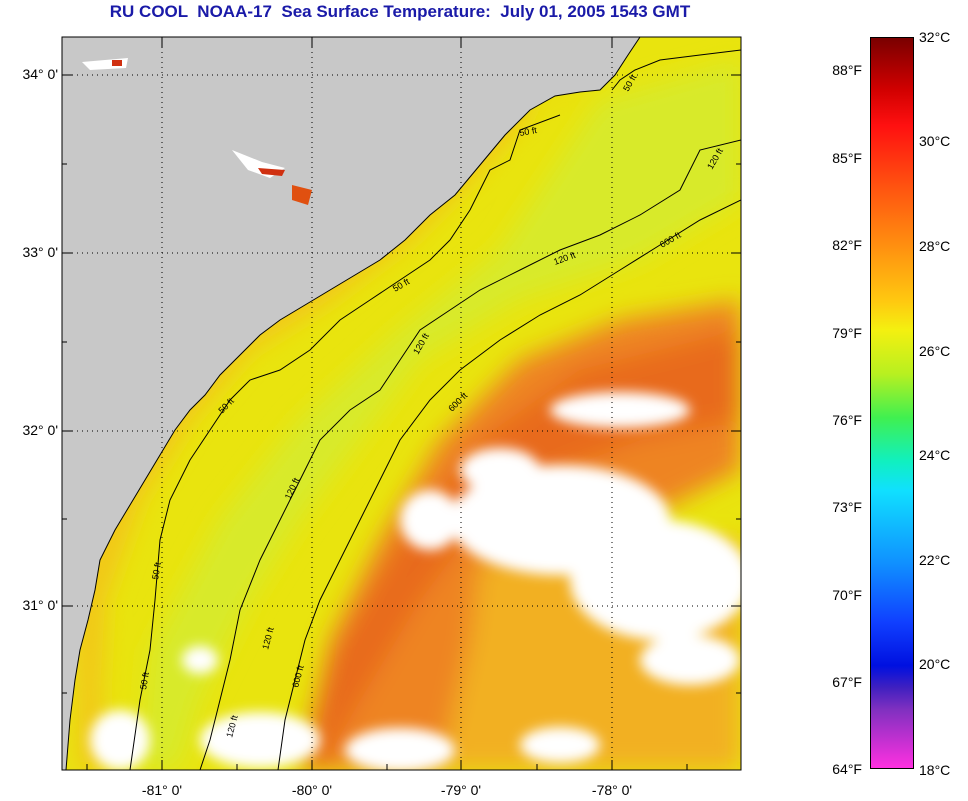  What do you see at coordinates (935, 455) in the screenshot?
I see `celsius-label: 24°C` at bounding box center [935, 455].